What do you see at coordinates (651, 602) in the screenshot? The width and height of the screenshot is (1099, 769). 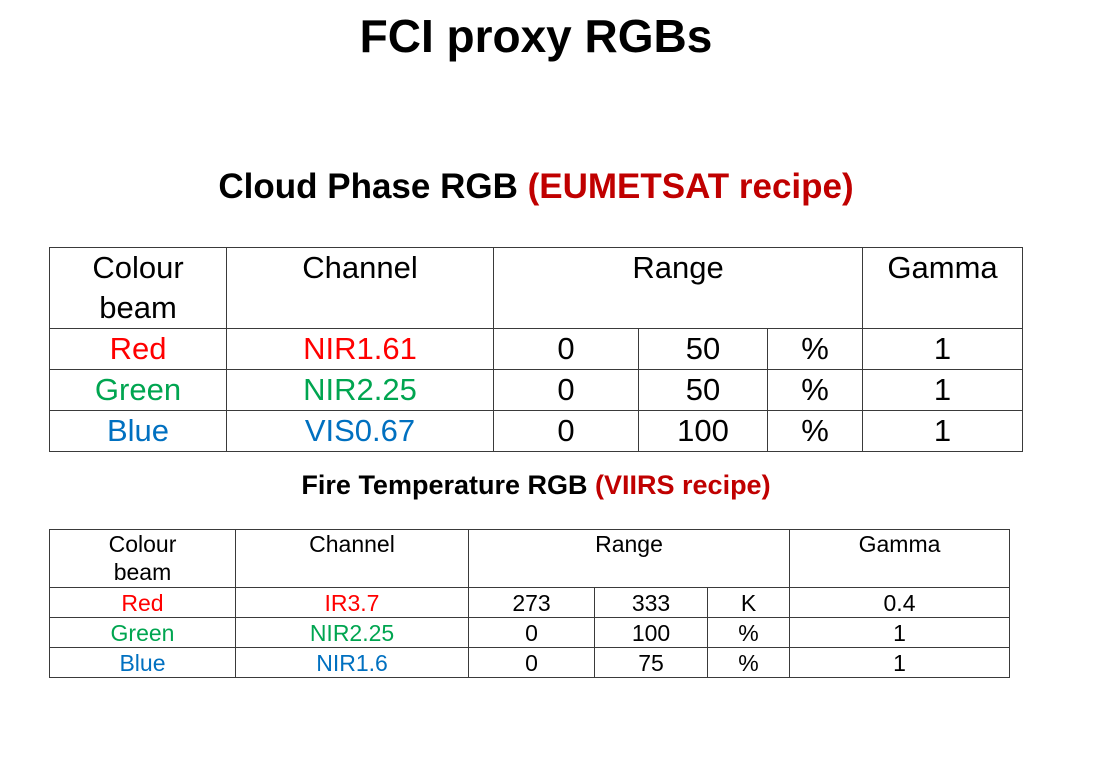 I see `range-max-cell: 333` at bounding box center [651, 602].